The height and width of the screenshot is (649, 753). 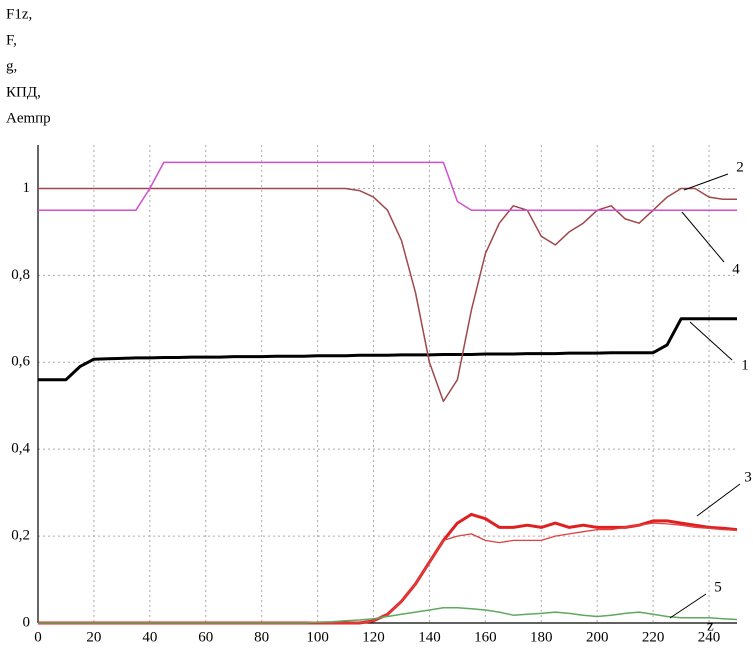 I want to click on series-label: 5, so click(x=718, y=587).